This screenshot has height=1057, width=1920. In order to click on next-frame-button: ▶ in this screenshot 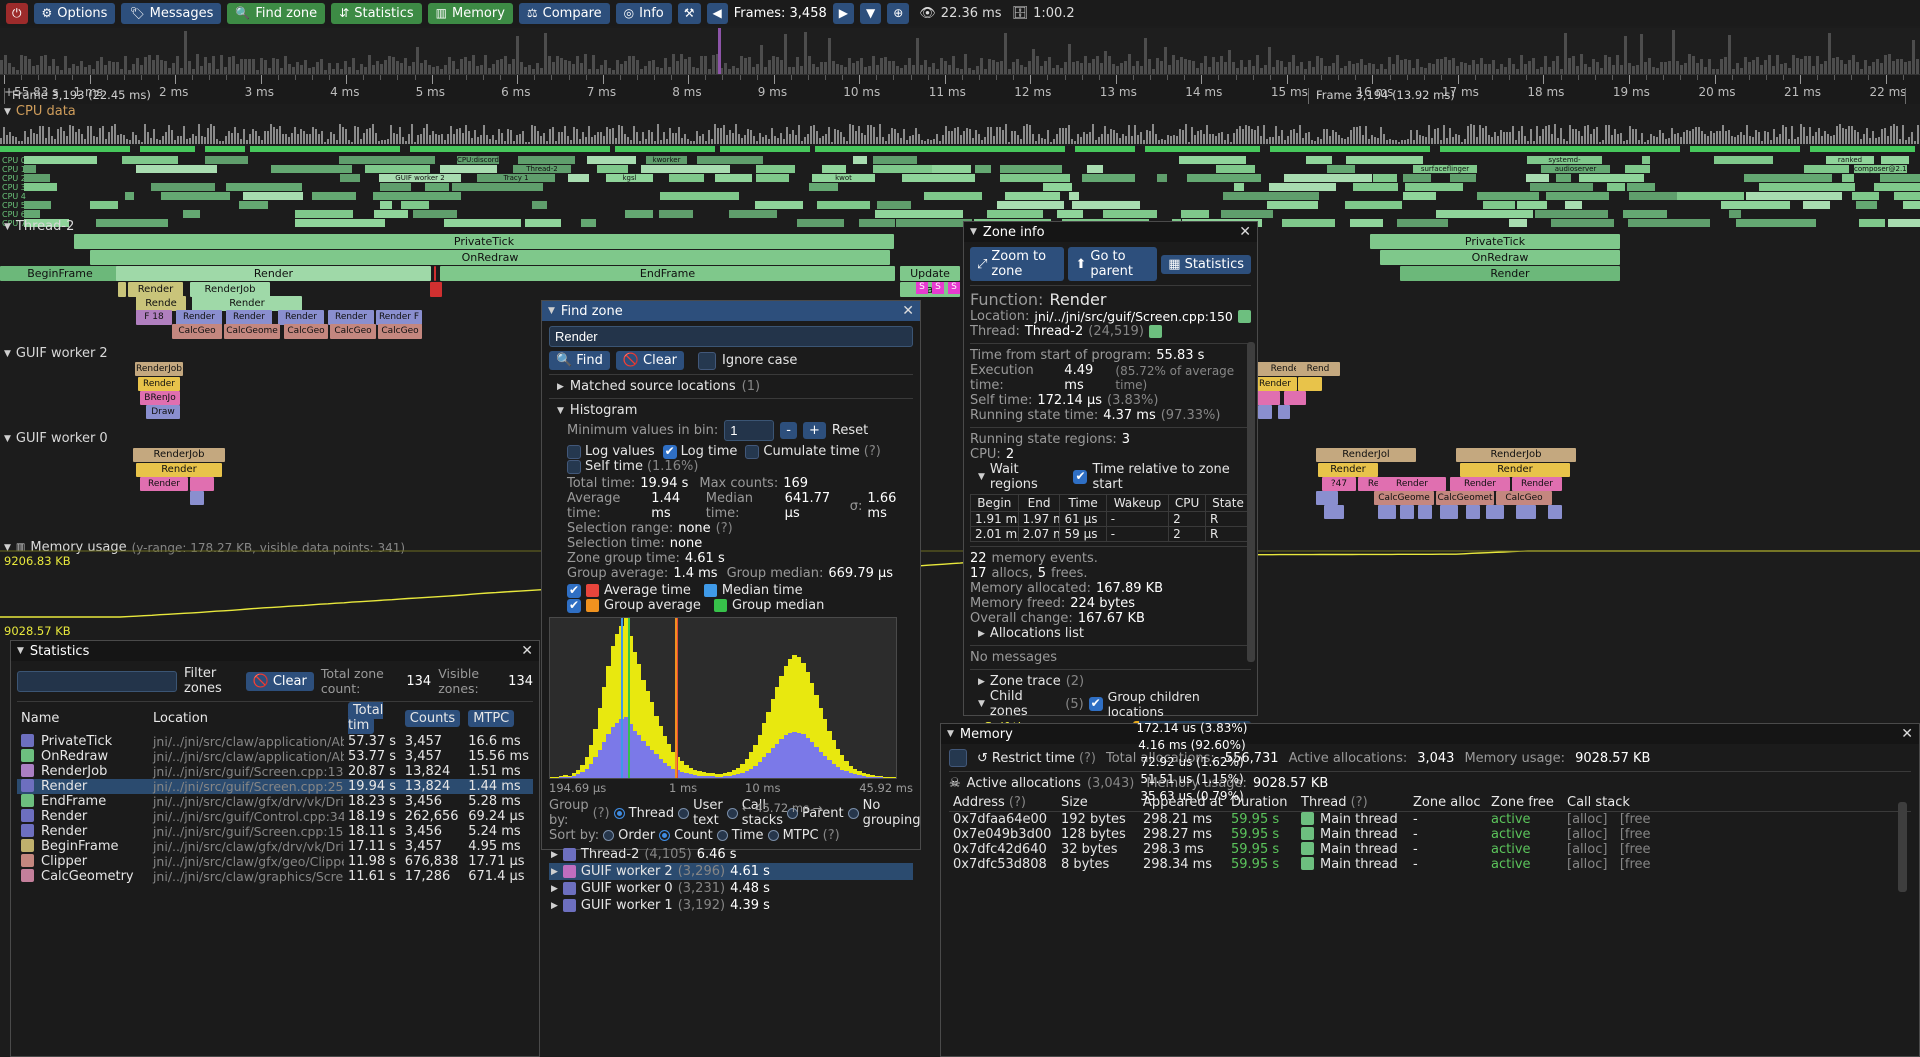, I will do `click(843, 13)`.